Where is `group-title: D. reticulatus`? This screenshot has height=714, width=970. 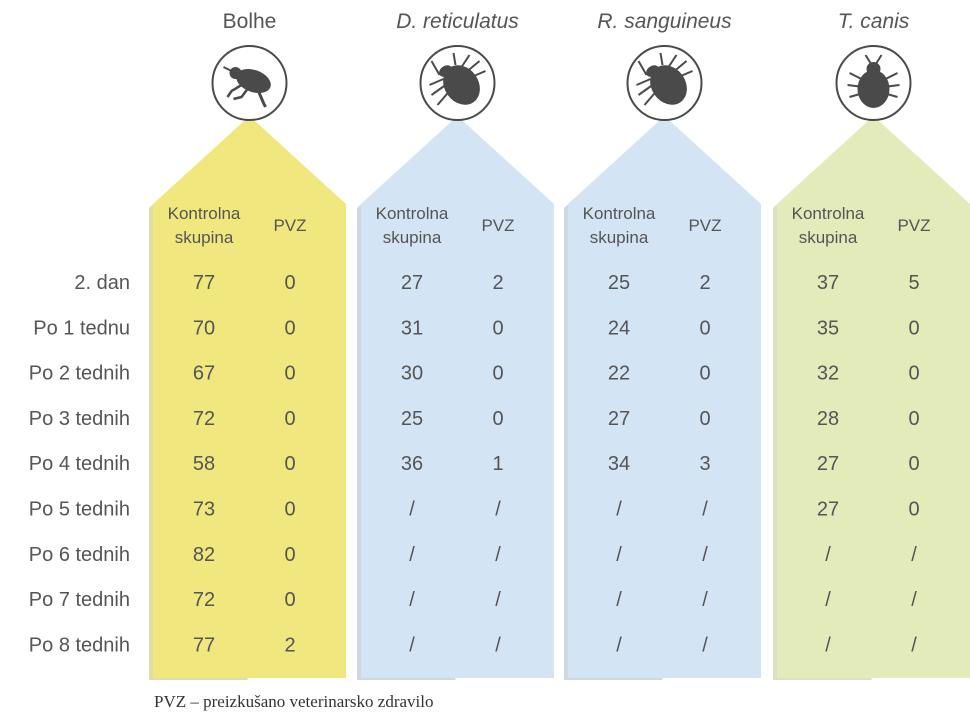
group-title: D. reticulatus is located at coordinates (457, 21).